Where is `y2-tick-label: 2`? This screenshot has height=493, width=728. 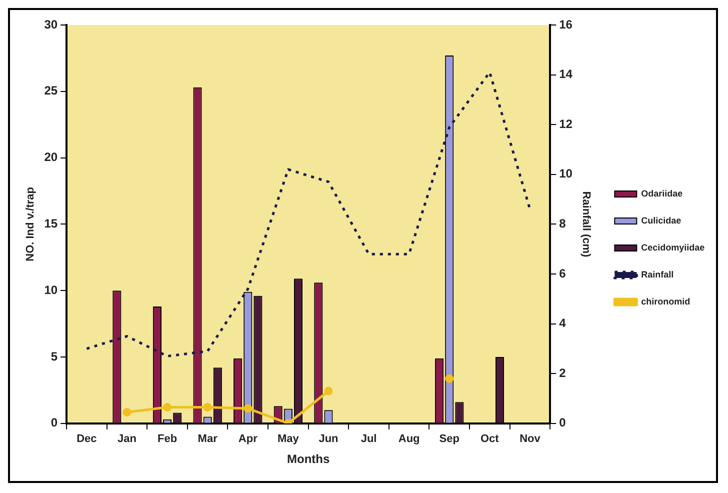
y2-tick-label: 2 is located at coordinates (562, 373).